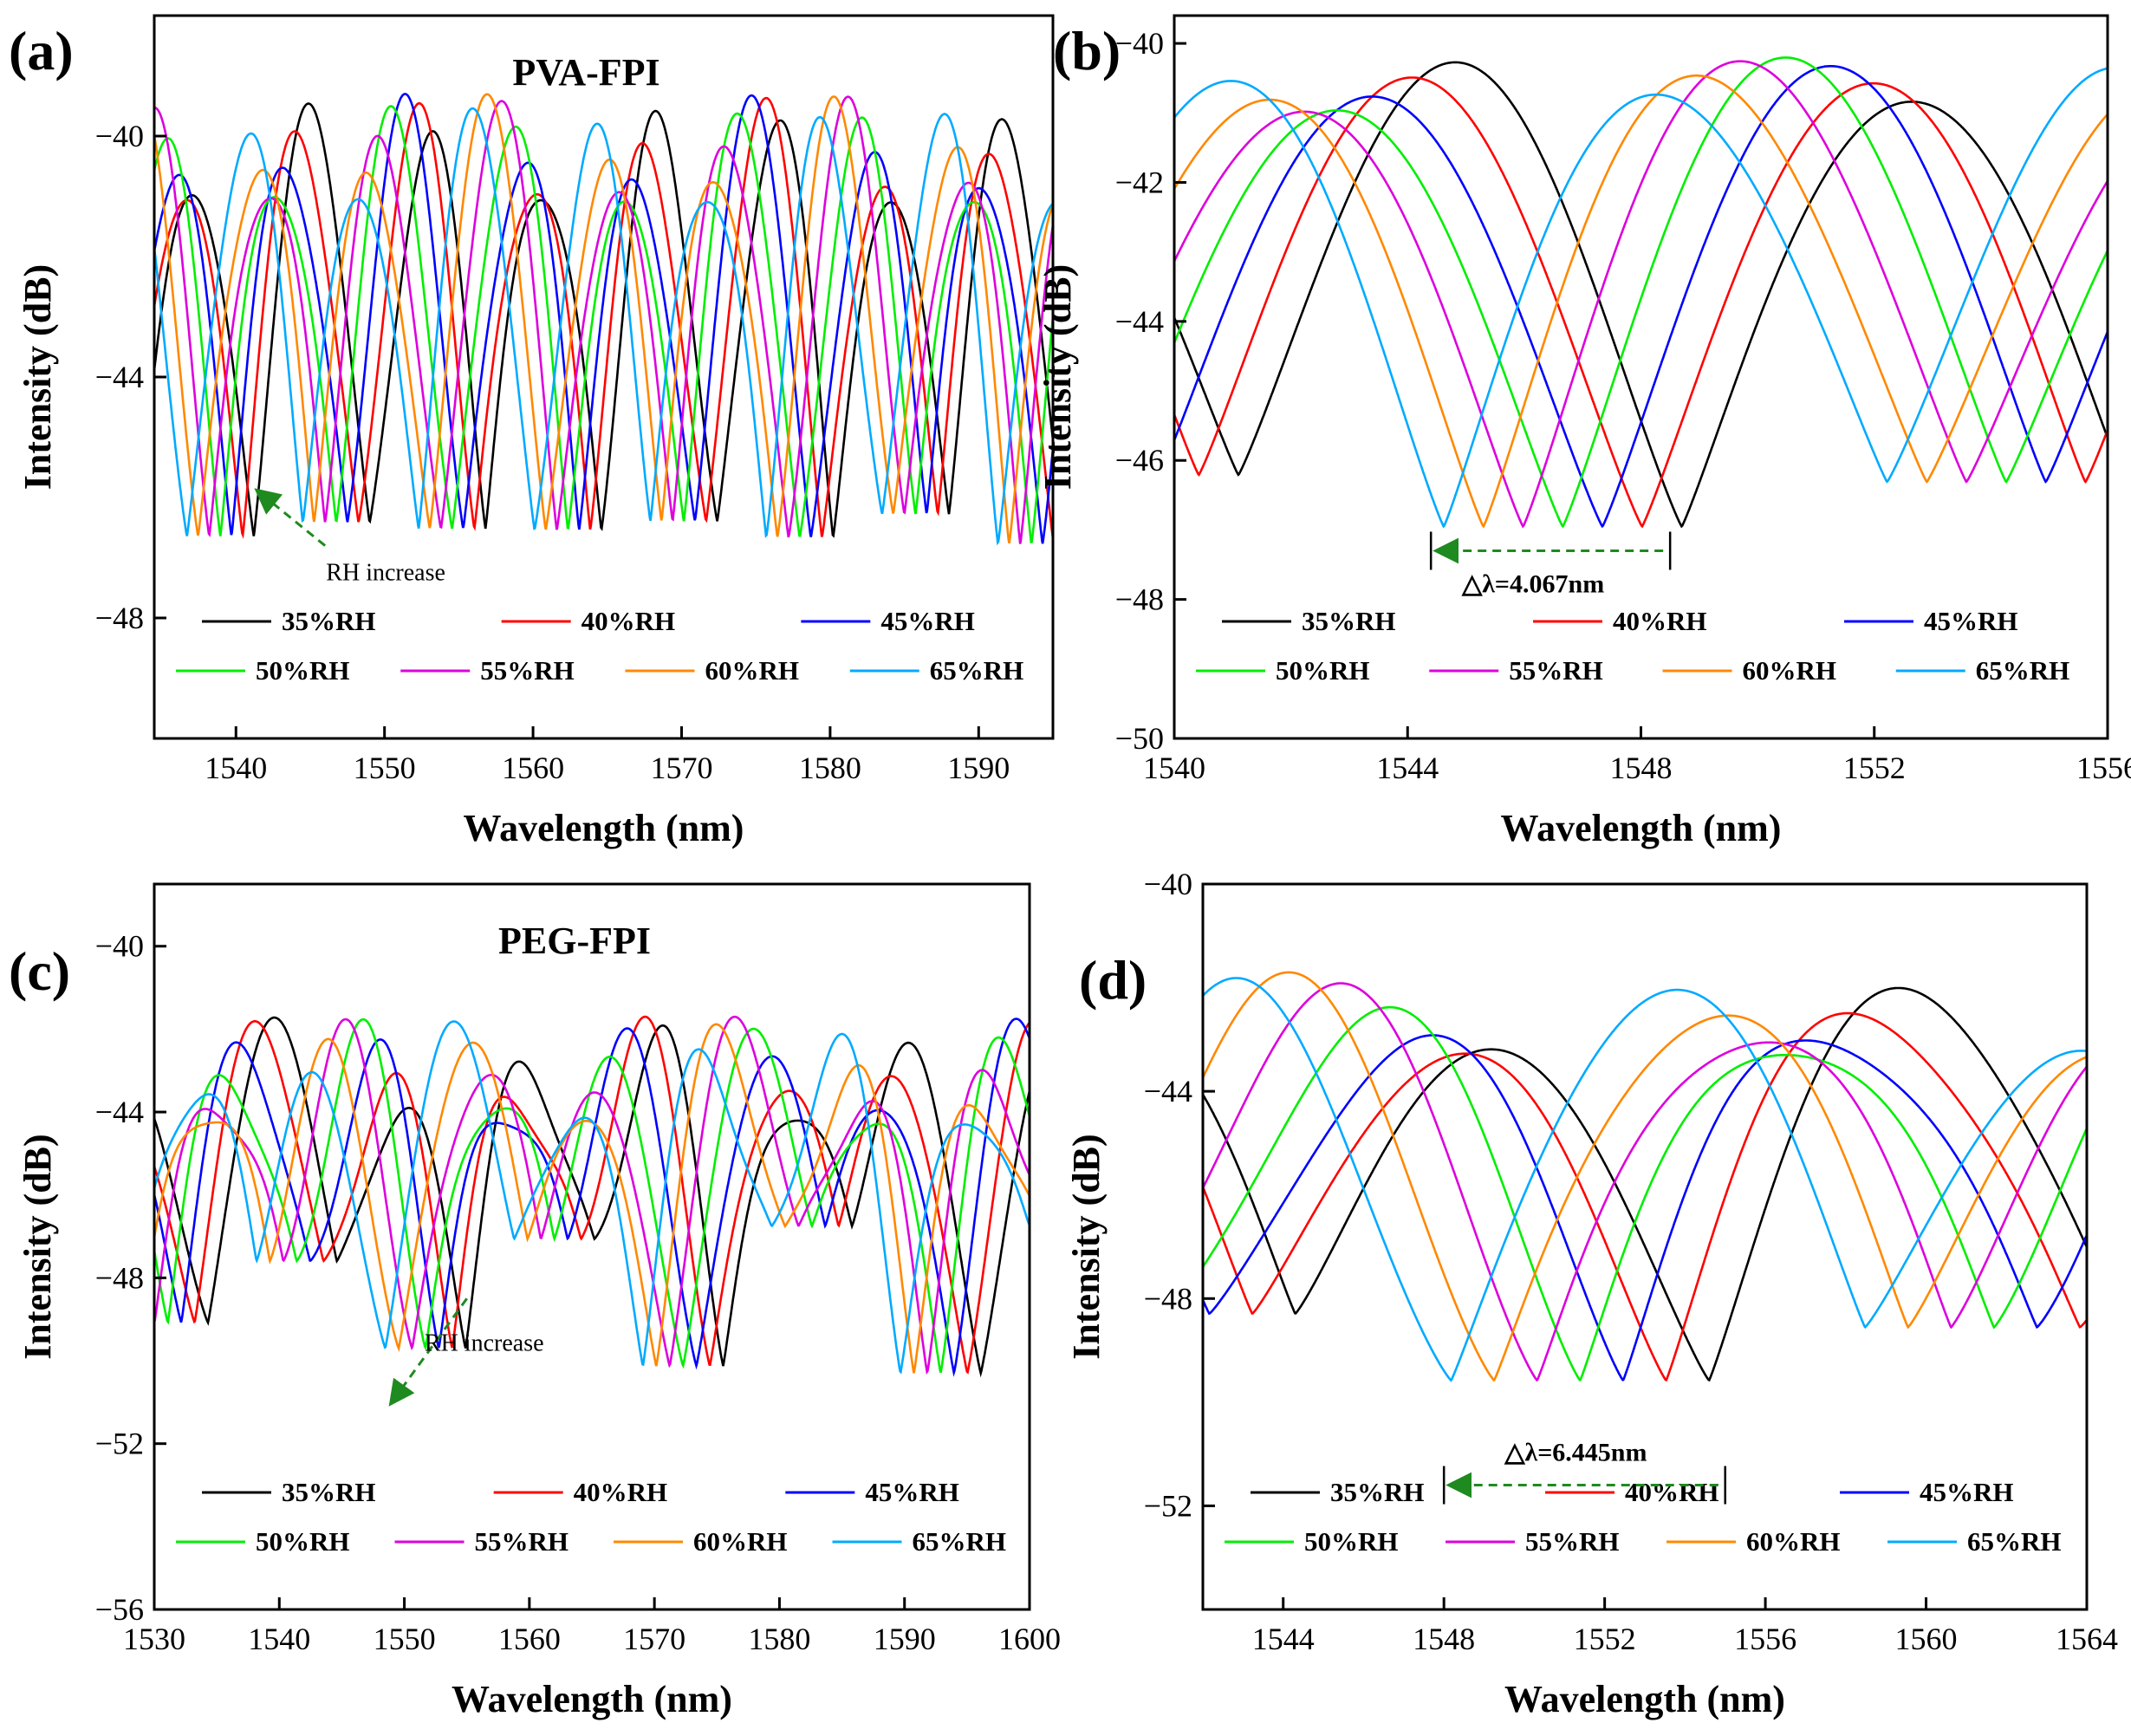 The image size is (2131, 1736). Describe the element at coordinates (1139, 182) in the screenshot. I see `y-tick-label: −42` at that location.